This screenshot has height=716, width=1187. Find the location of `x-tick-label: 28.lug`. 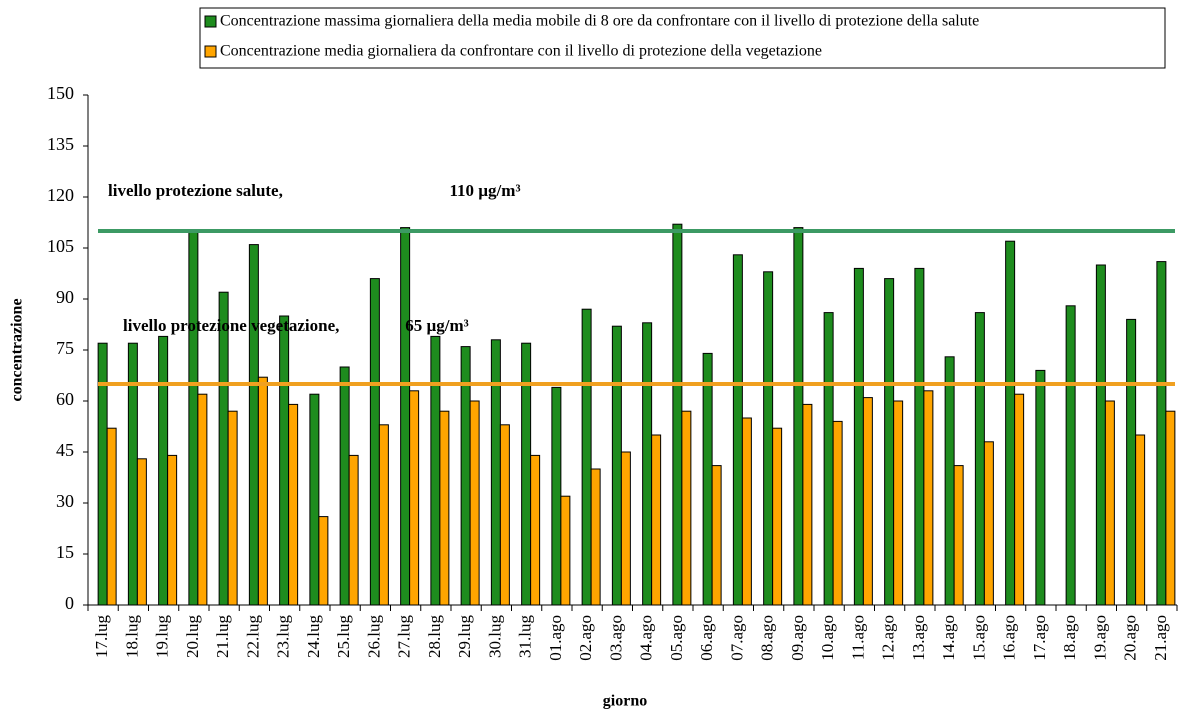

x-tick-label: 28.lug is located at coordinates (434, 636).